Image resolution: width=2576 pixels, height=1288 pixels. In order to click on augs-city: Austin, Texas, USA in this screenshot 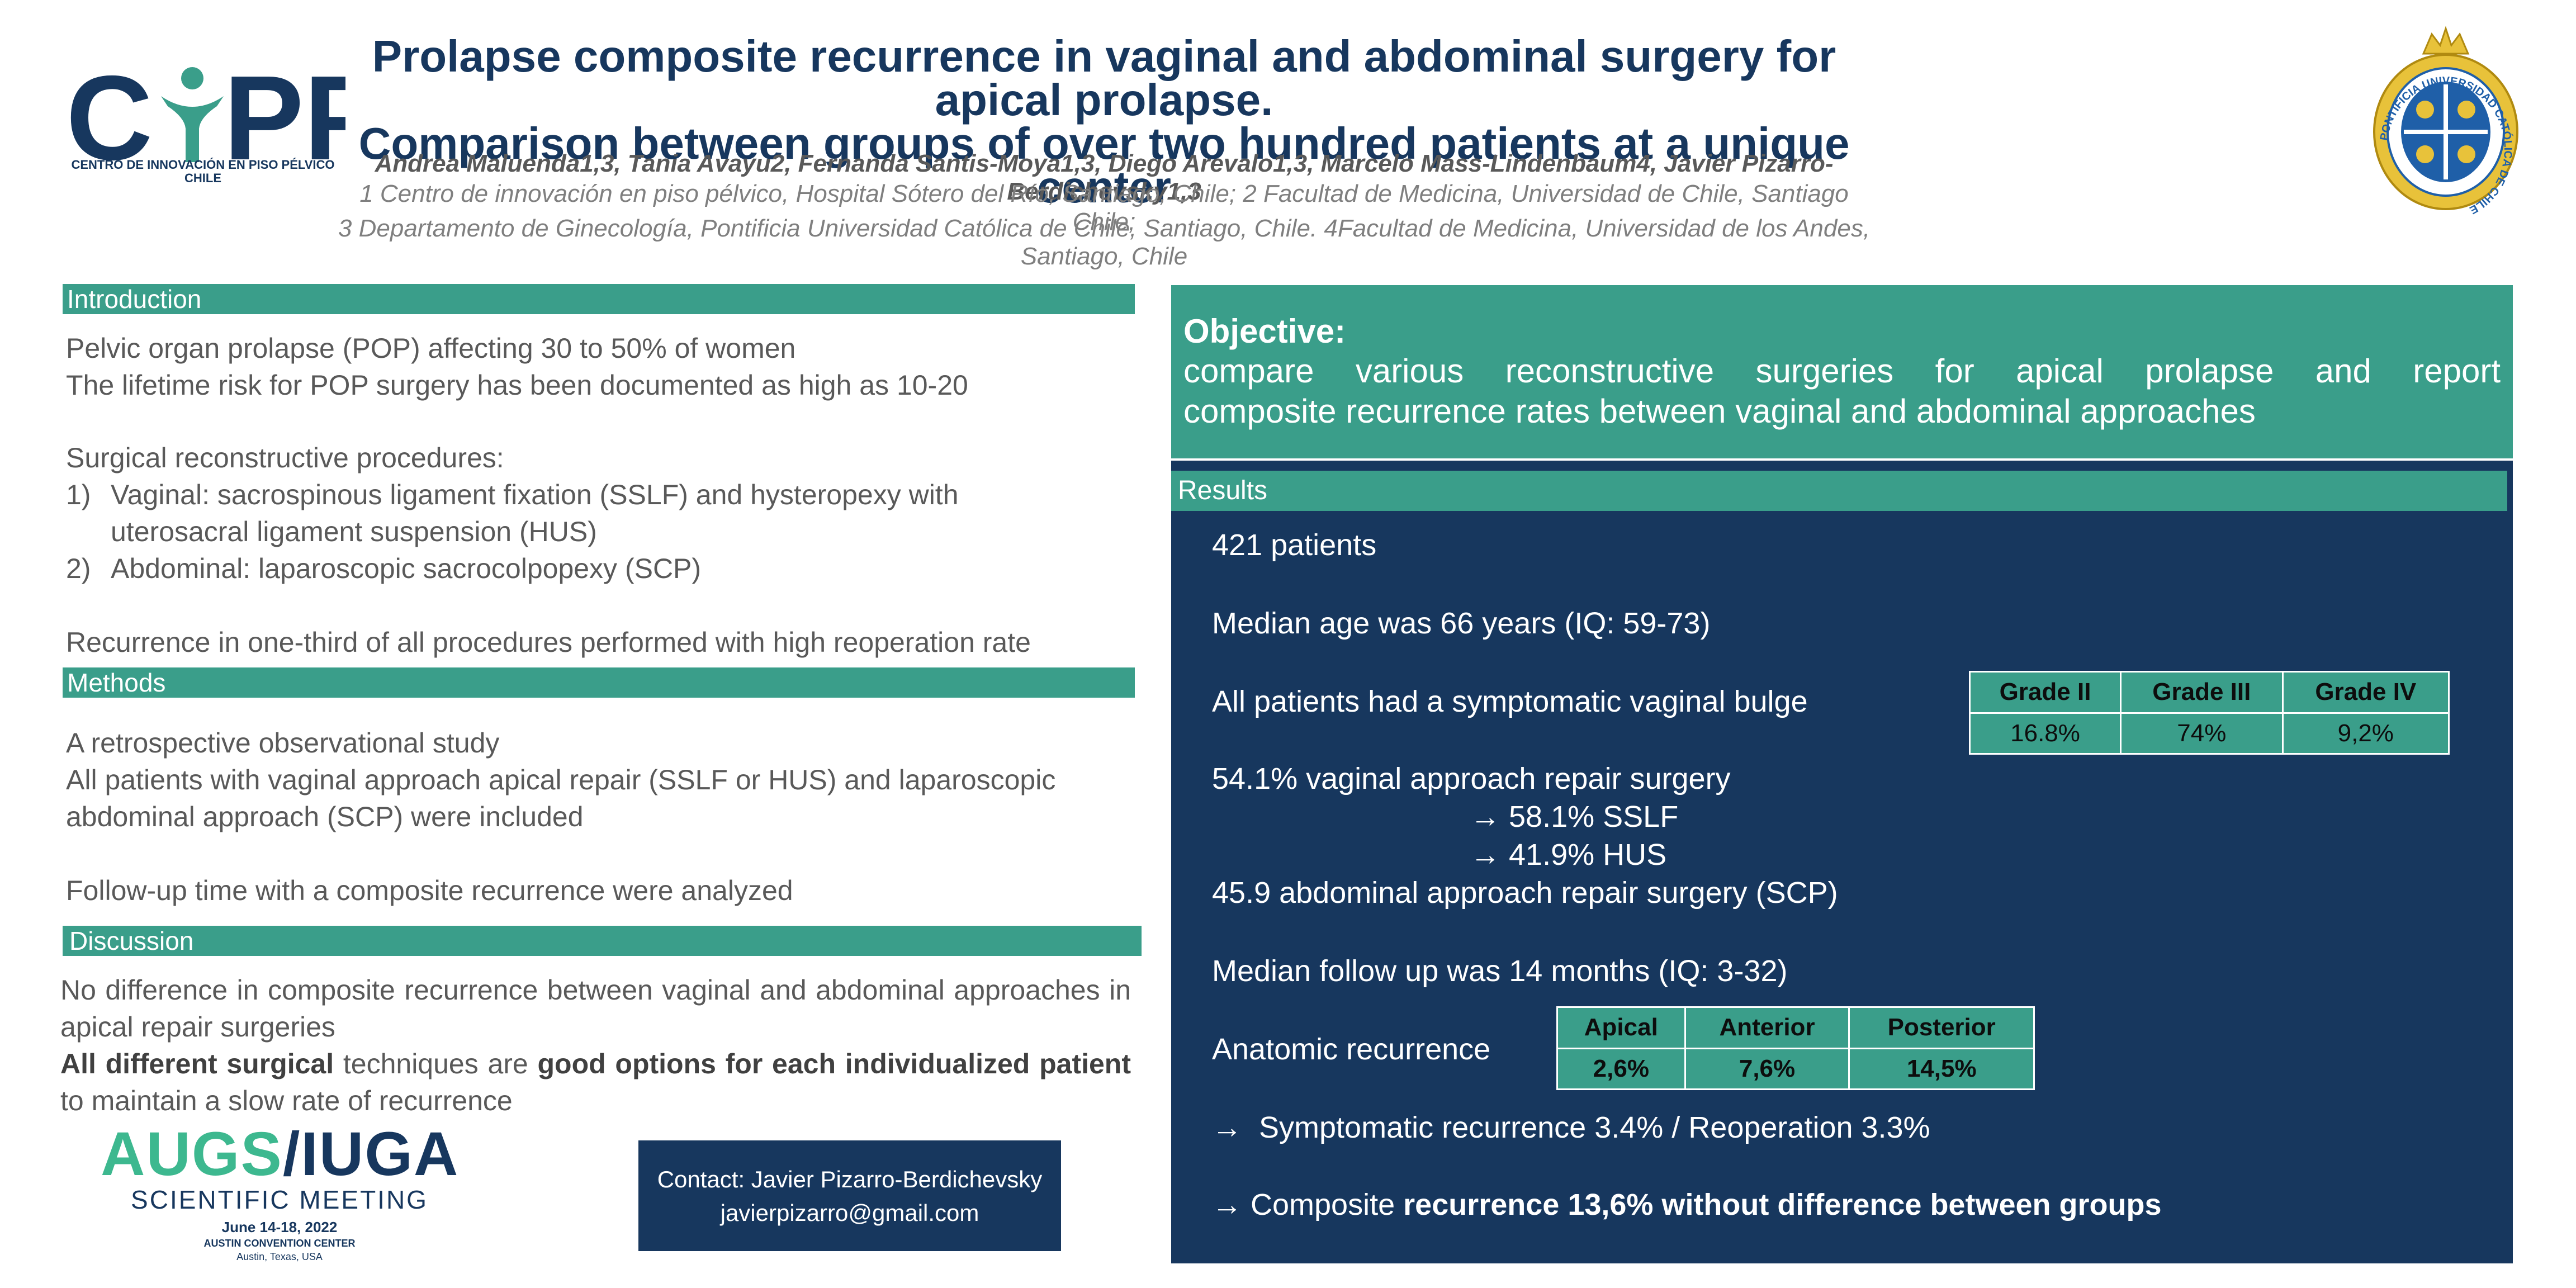, I will do `click(279, 1256)`.